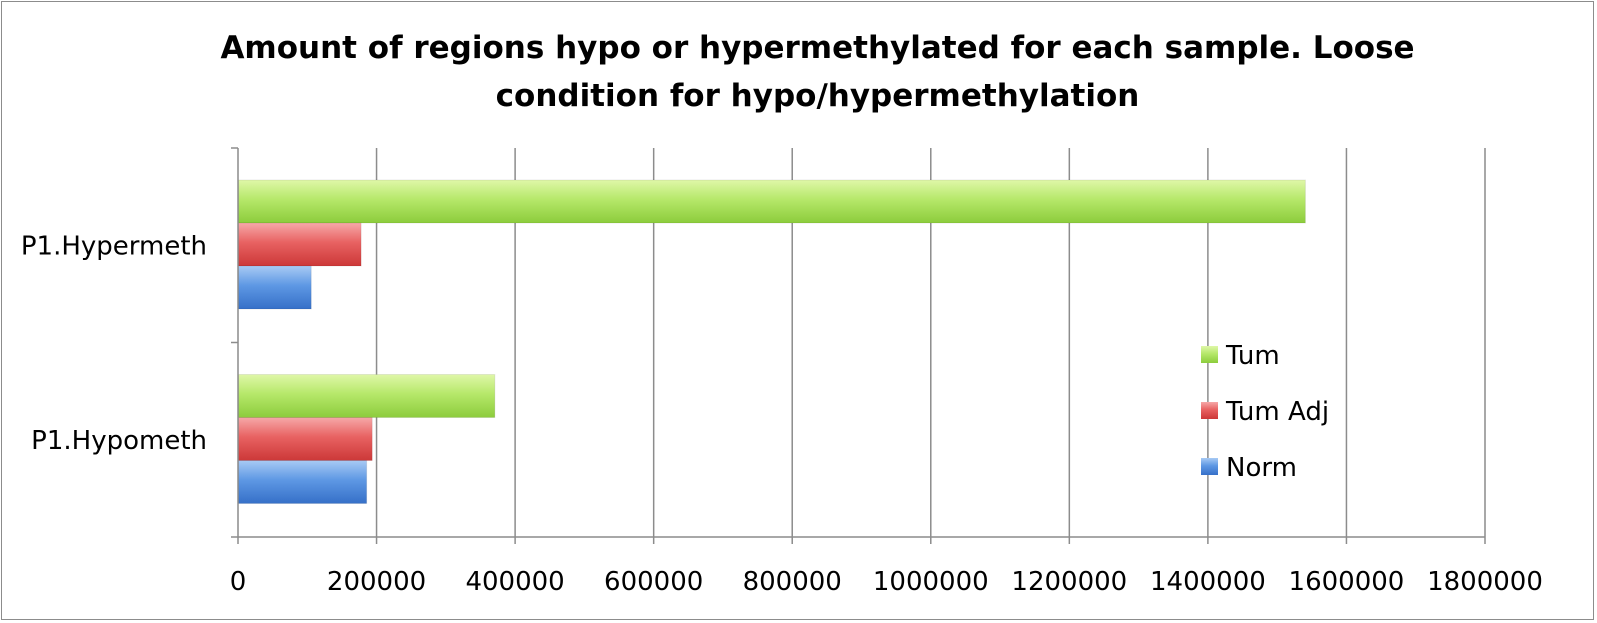  I want to click on x-tick-label: 1600000, so click(1347, 582).